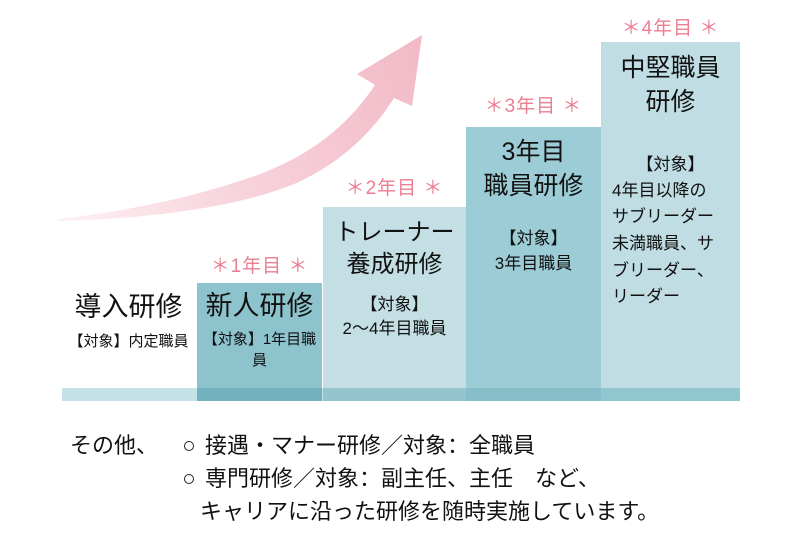  What do you see at coordinates (259, 306) in the screenshot?
I see `step-title: 新人研修` at bounding box center [259, 306].